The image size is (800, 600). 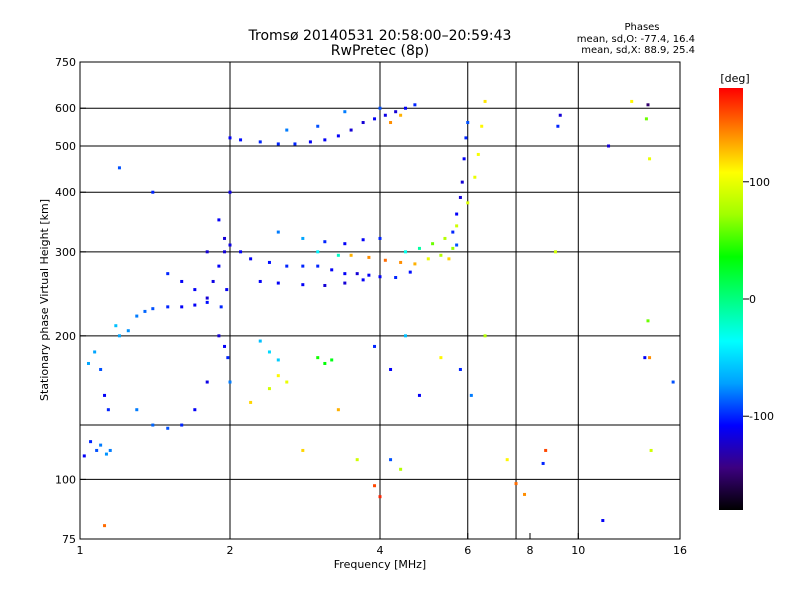 I want to click on y-tick-label: 600, so click(x=65, y=108).